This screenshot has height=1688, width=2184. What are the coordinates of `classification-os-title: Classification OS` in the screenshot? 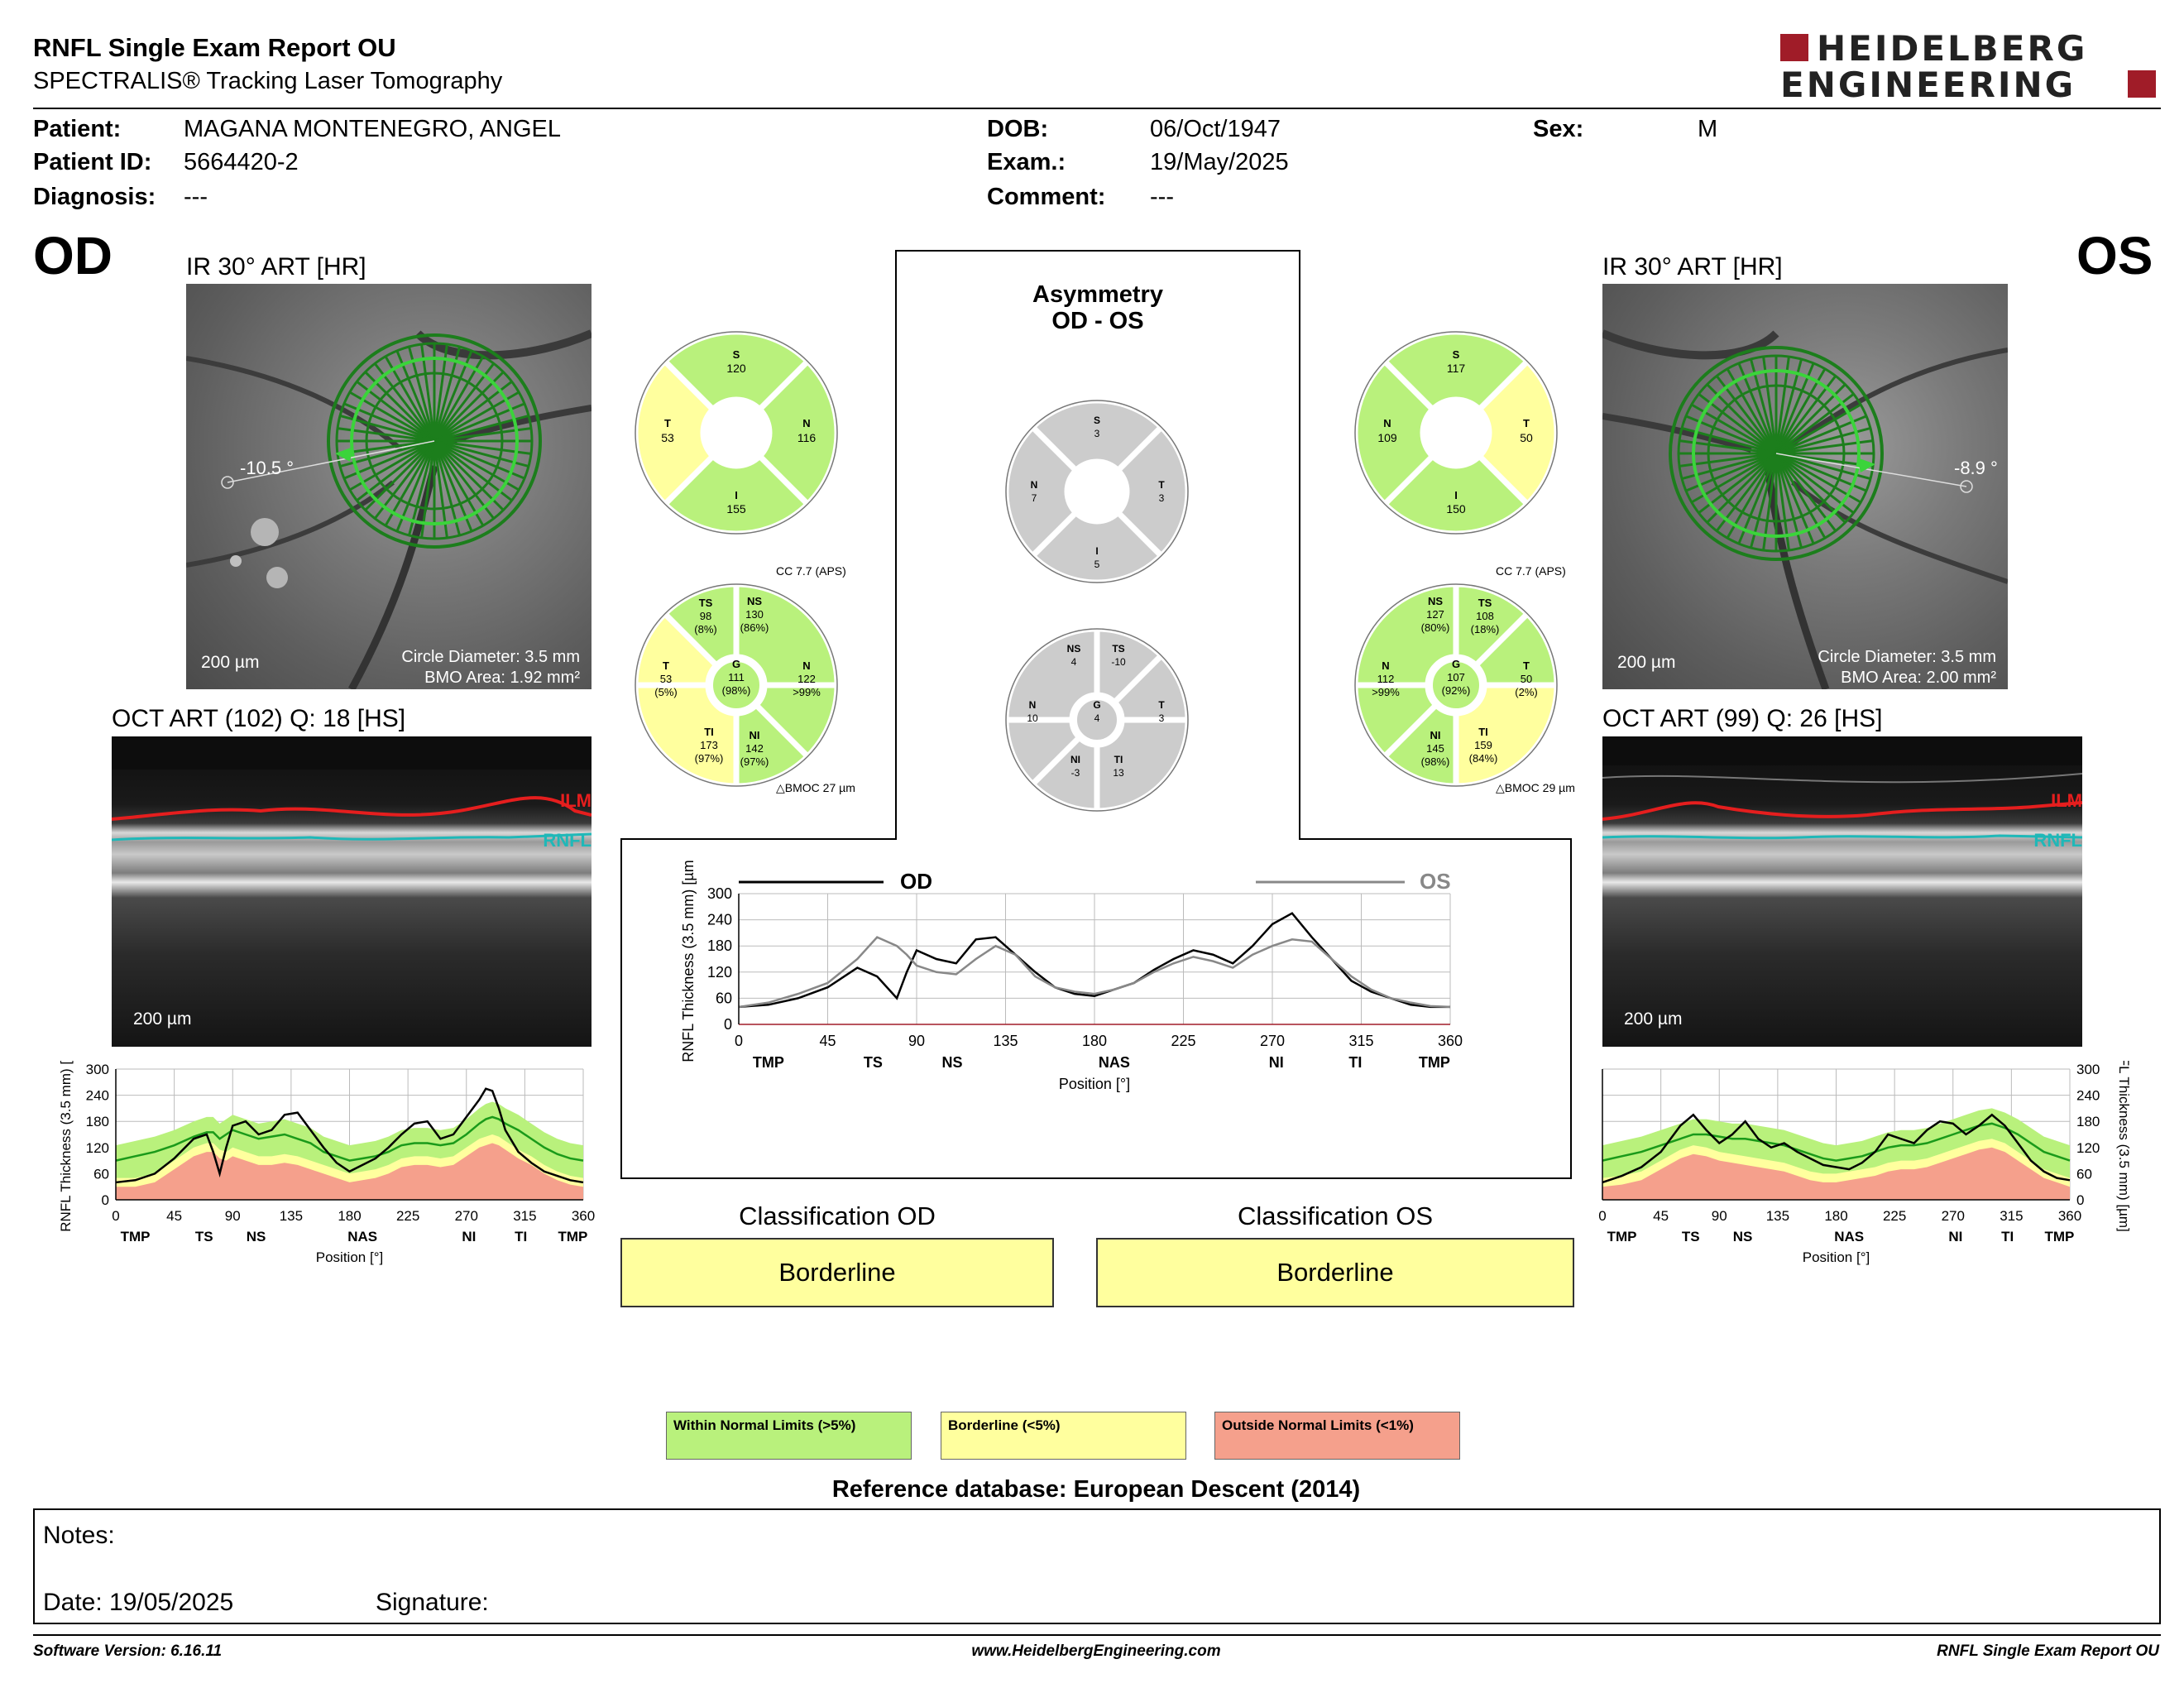 It's located at (1335, 1215).